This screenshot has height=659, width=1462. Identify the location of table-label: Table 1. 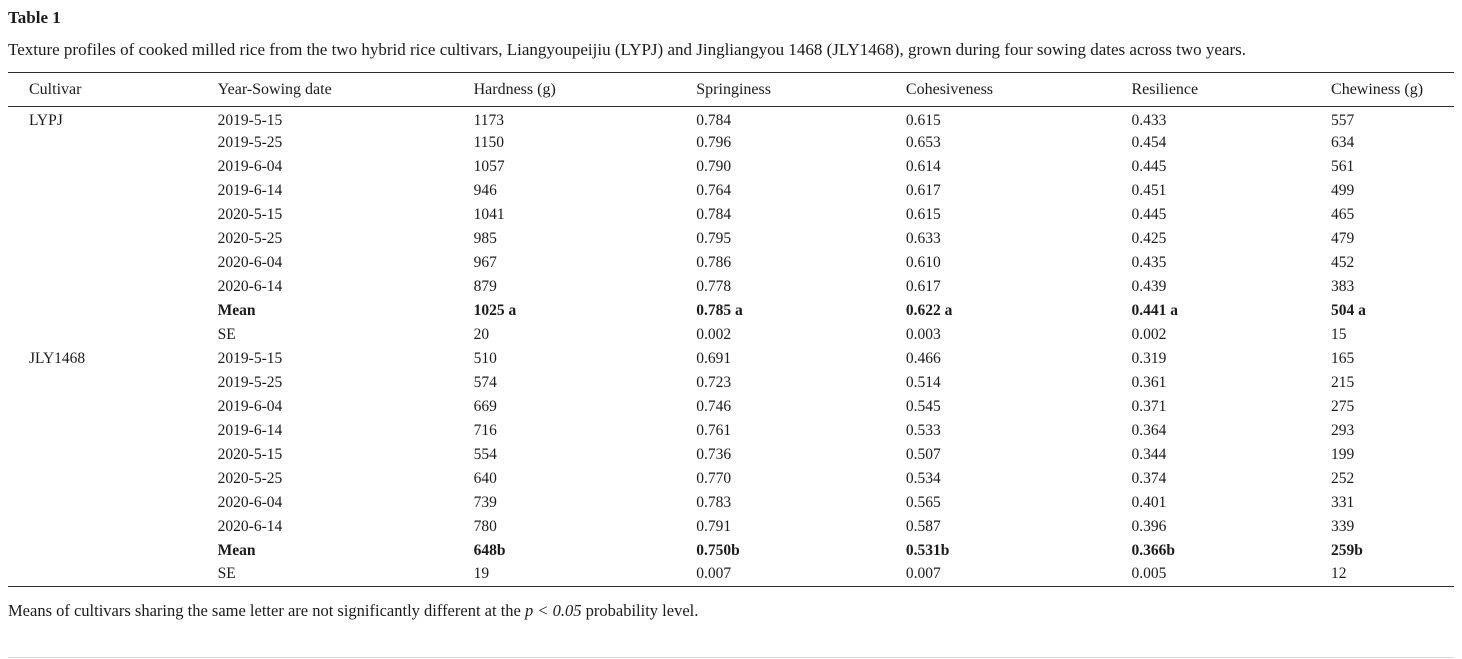
(34, 17).